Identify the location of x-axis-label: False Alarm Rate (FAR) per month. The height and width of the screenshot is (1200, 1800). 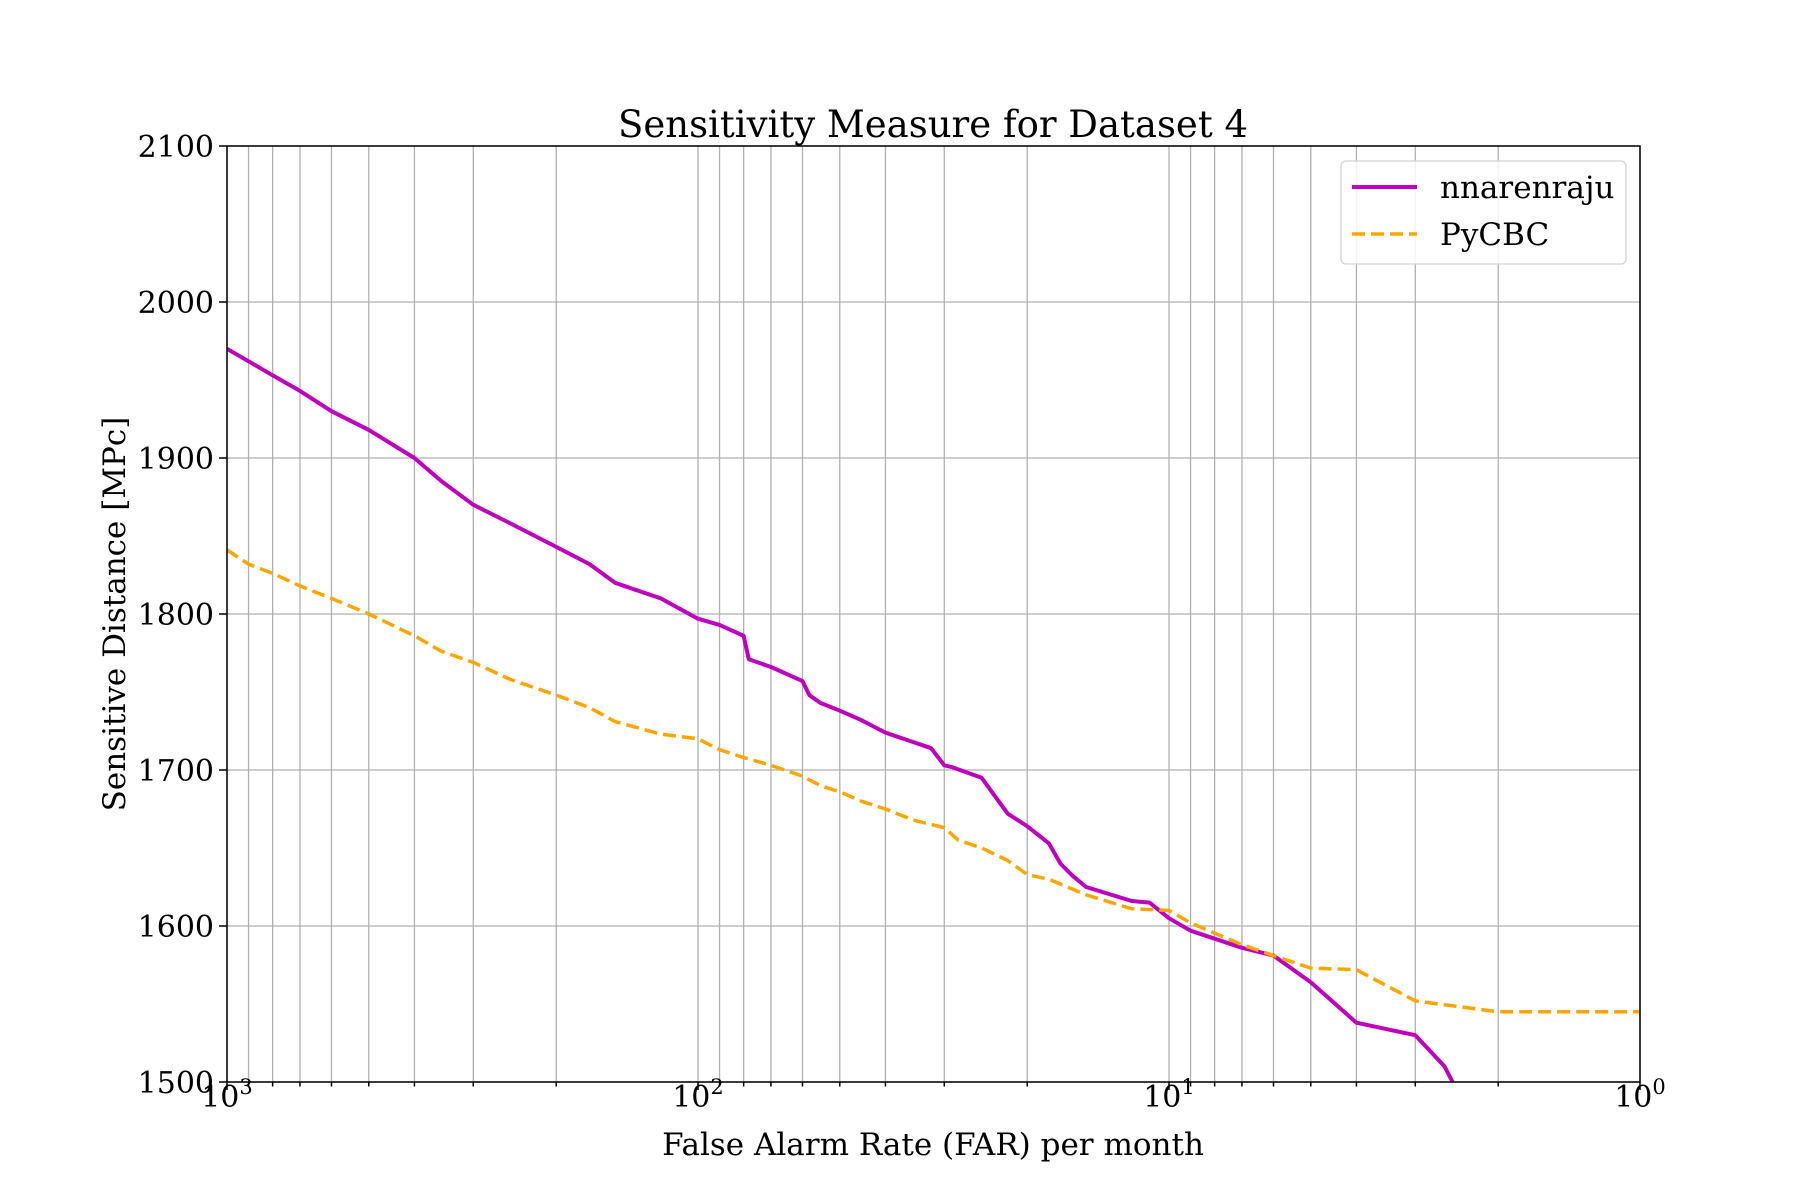
(933, 1145).